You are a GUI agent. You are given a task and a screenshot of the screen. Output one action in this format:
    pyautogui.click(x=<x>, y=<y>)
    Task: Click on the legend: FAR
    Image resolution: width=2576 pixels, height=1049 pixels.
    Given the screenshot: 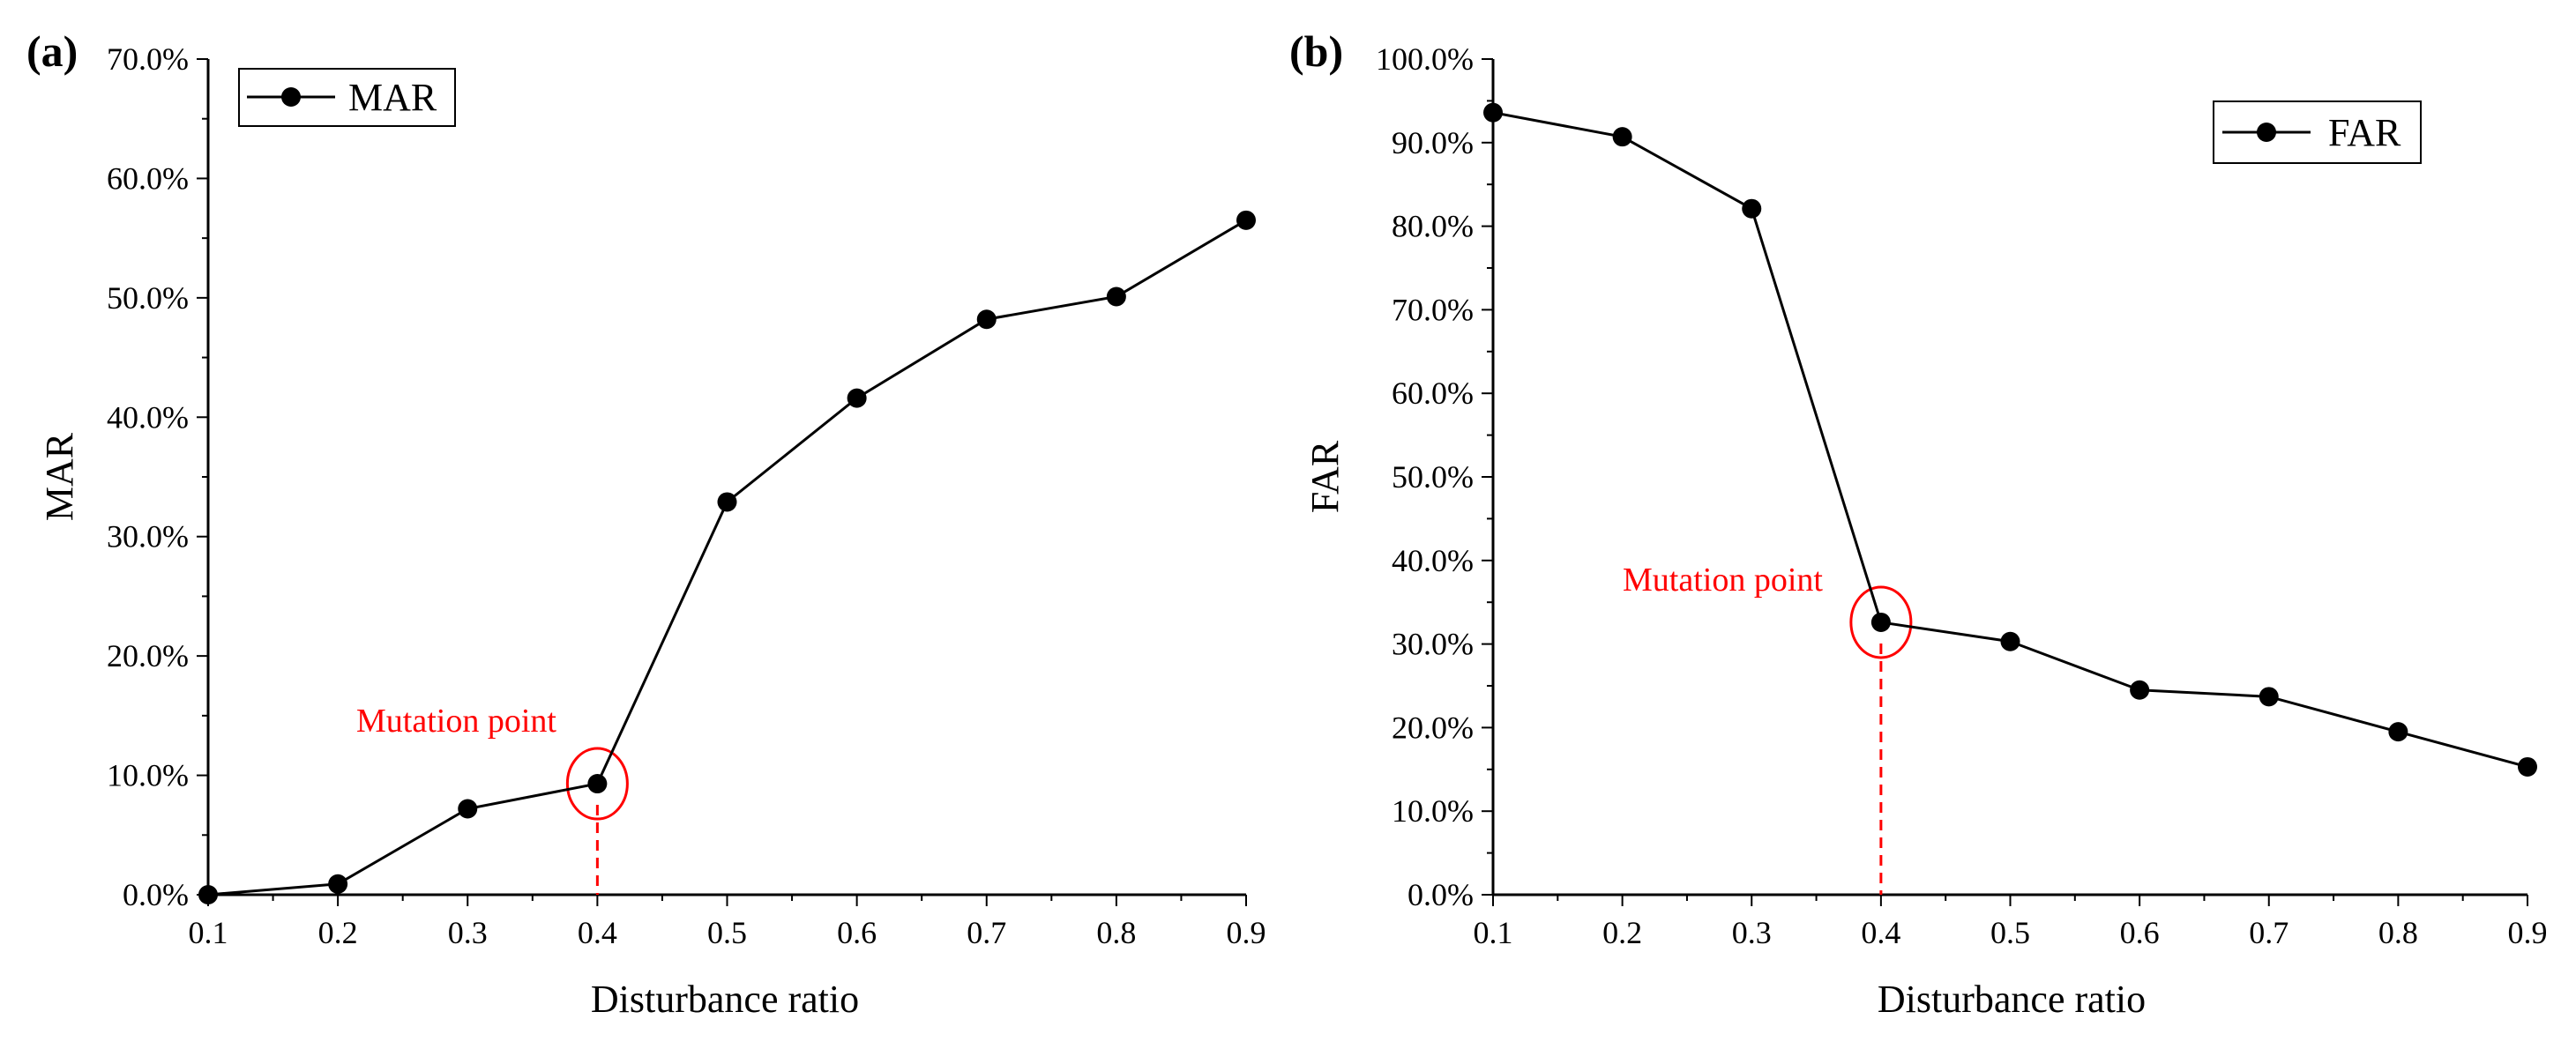 What is the action you would take?
    pyautogui.click(x=2317, y=132)
    